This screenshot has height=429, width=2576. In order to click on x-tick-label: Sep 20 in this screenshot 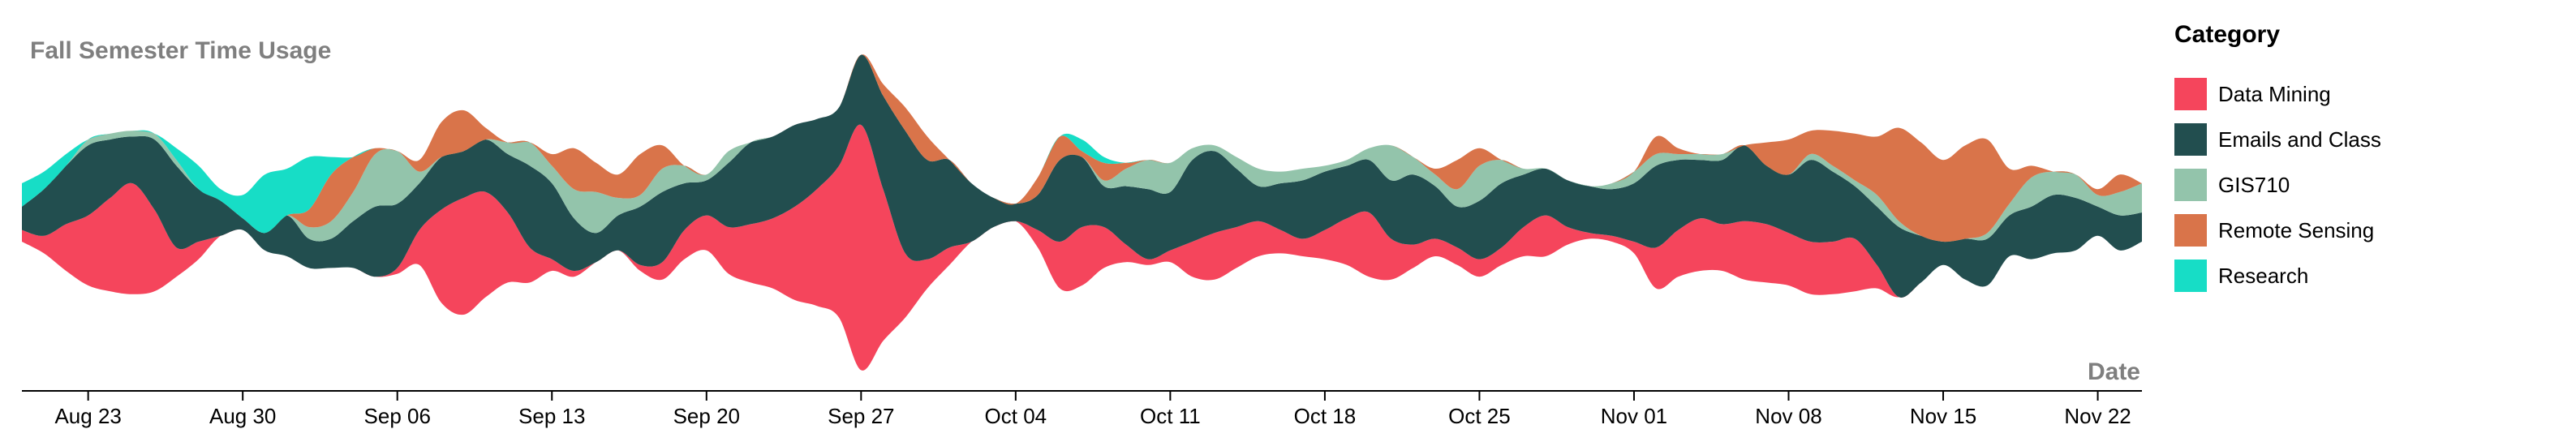, I will do `click(706, 416)`.